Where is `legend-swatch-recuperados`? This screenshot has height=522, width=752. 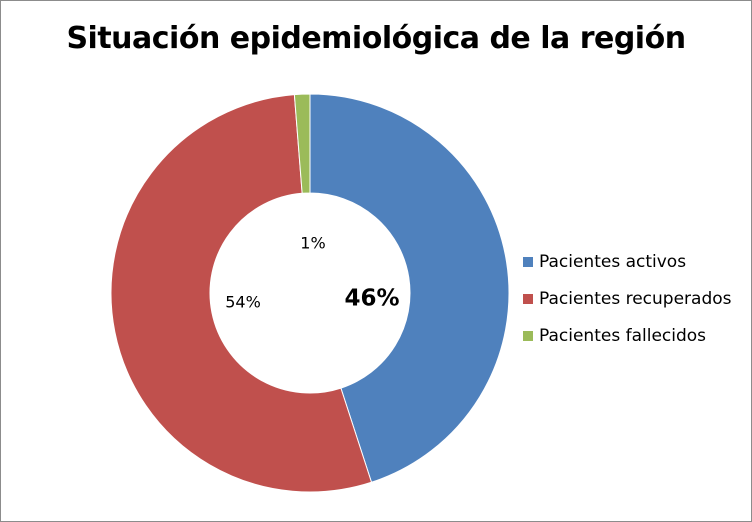 legend-swatch-recuperados is located at coordinates (528, 298).